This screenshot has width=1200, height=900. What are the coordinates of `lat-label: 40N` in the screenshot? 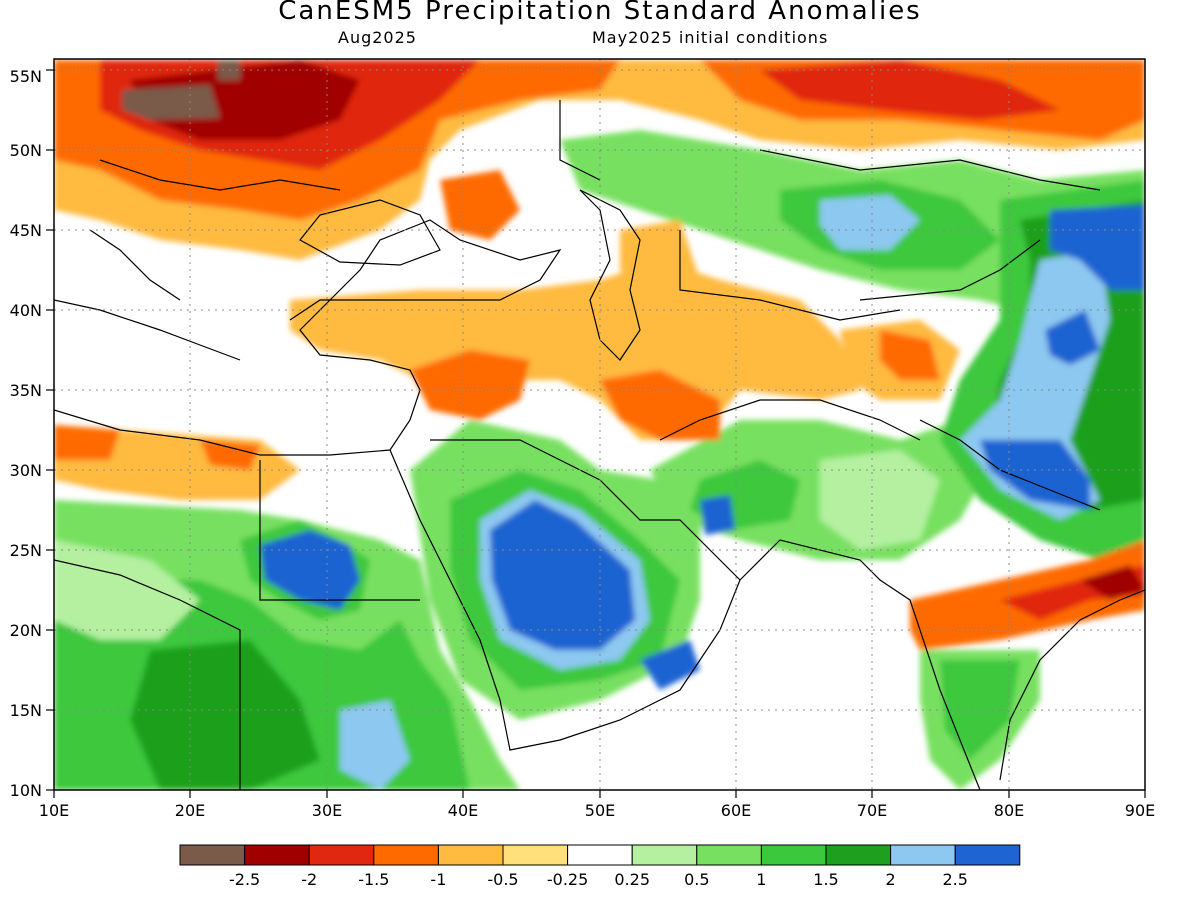 It's located at (26, 310).